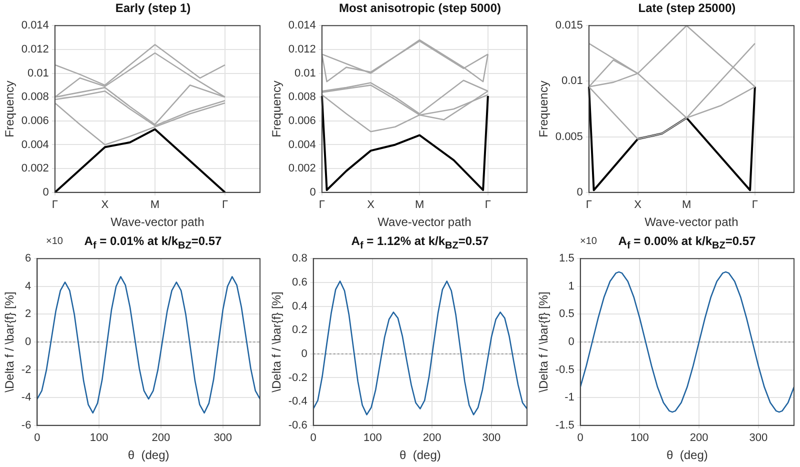 Image resolution: width=800 pixels, height=467 pixels. I want to click on y-tick-label: -6, so click(26, 425).